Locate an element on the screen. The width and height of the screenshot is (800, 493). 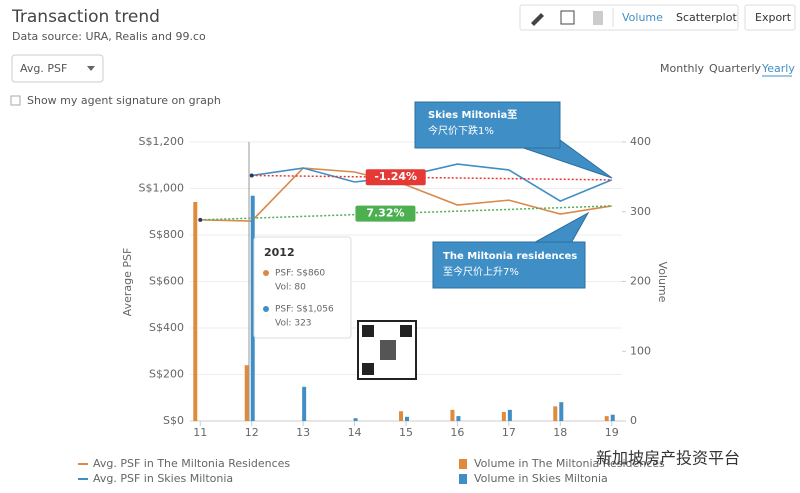
callout-text: 今尺价下跌1% is located at coordinates (461, 130).